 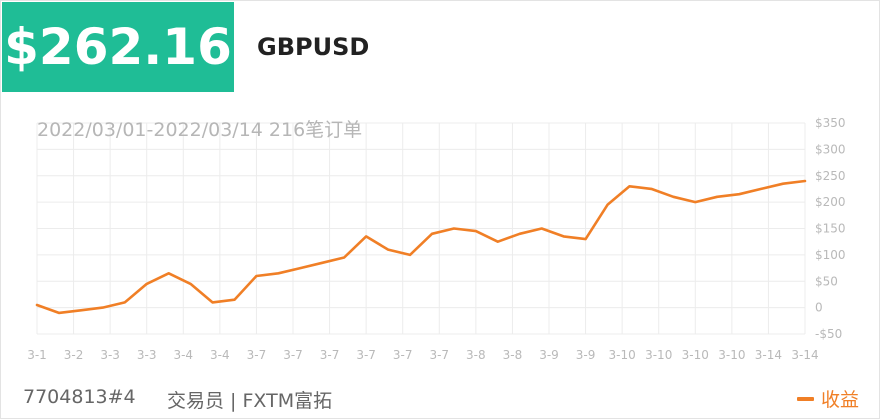 I want to click on y-tick-label: $200, so click(x=830, y=202).